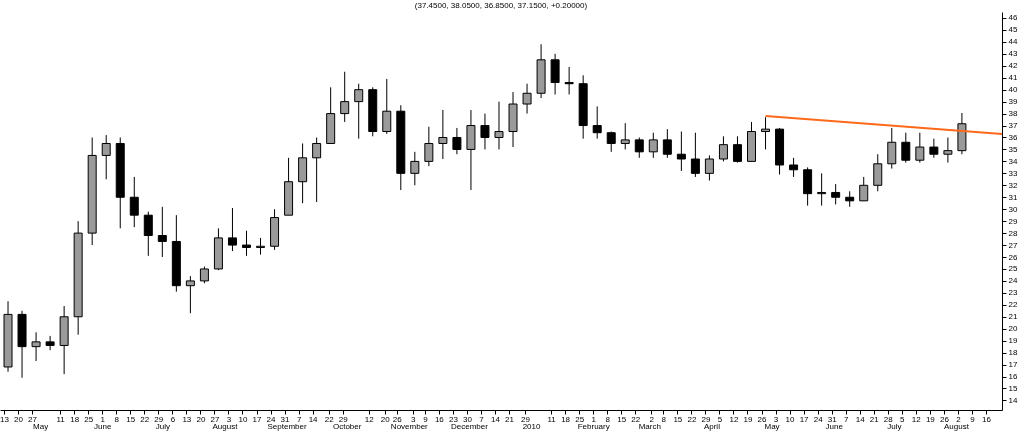 The image size is (1024, 435). I want to click on x2-tick-label: March, so click(649, 426).